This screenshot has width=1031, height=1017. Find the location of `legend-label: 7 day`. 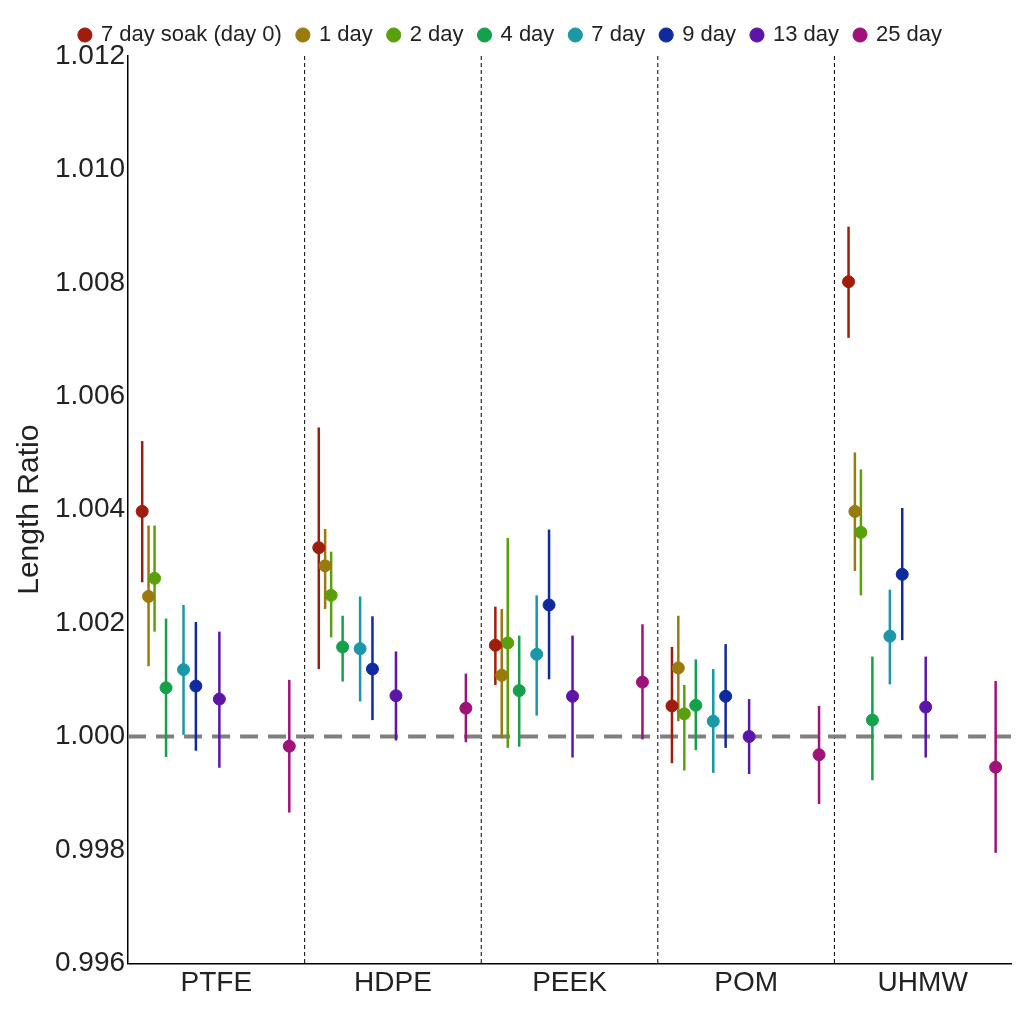

legend-label: 7 day is located at coordinates (618, 34).